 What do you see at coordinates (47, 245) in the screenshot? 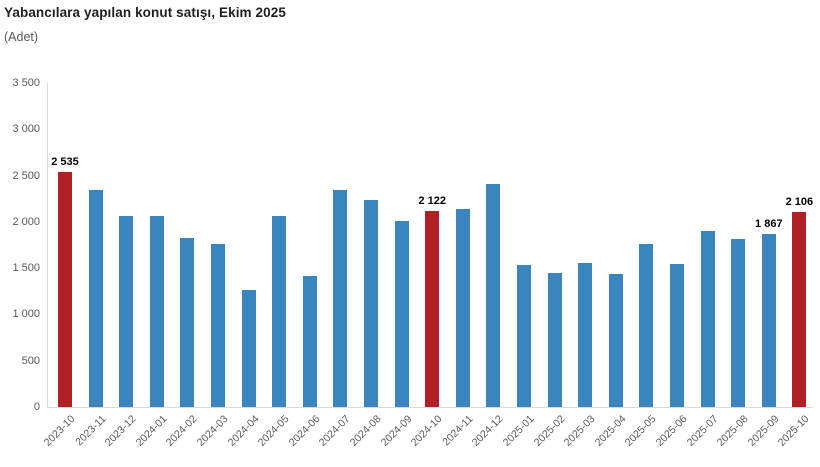
I see `y-axis-line` at bounding box center [47, 245].